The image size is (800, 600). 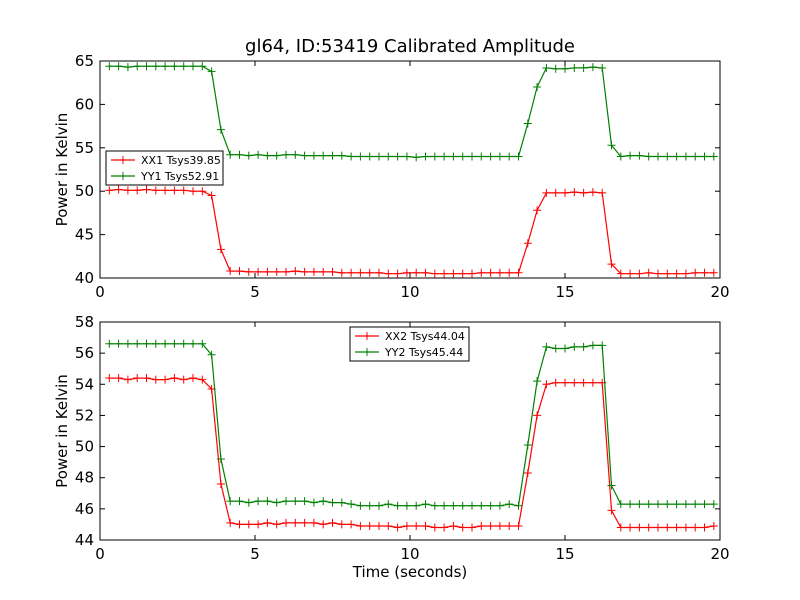 What do you see at coordinates (166, 160) in the screenshot?
I see `legend-entry: XX1 Tsys39.85` at bounding box center [166, 160].